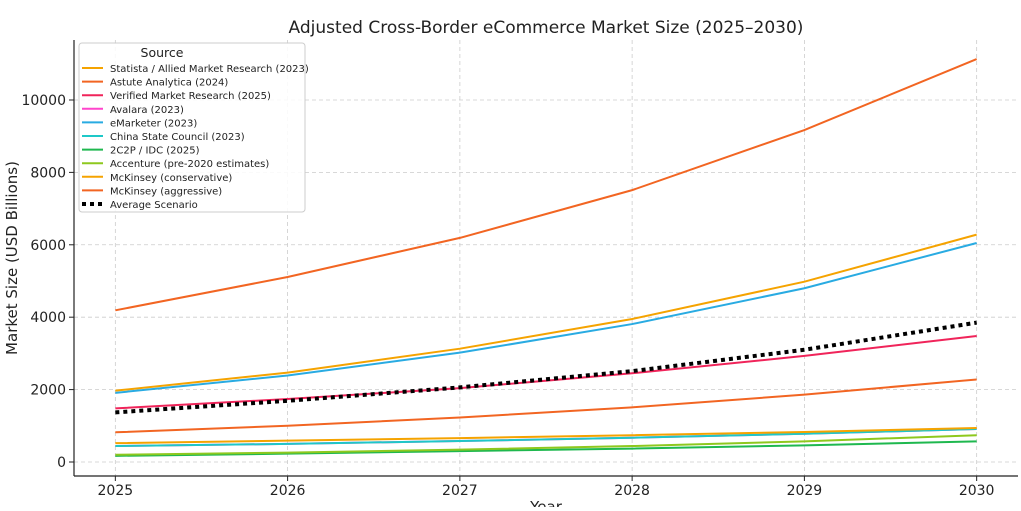 This screenshot has width=1021, height=511. What do you see at coordinates (153, 123) in the screenshot?
I see `legend-entry: eMarketer (2023)` at bounding box center [153, 123].